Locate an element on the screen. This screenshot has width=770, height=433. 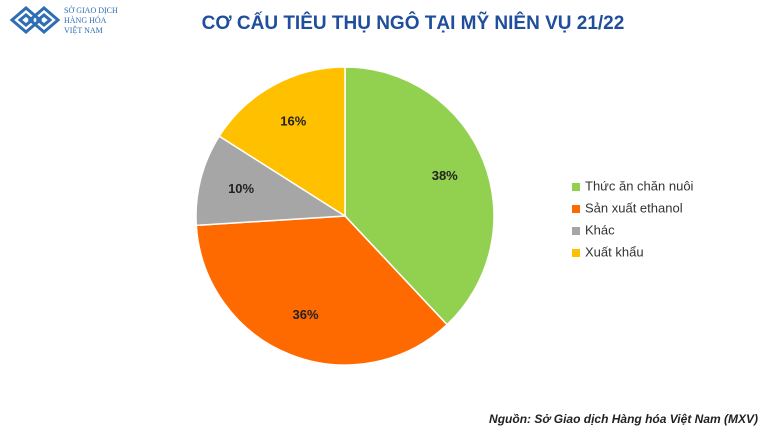
logo-icon is located at coordinates (35, 20).